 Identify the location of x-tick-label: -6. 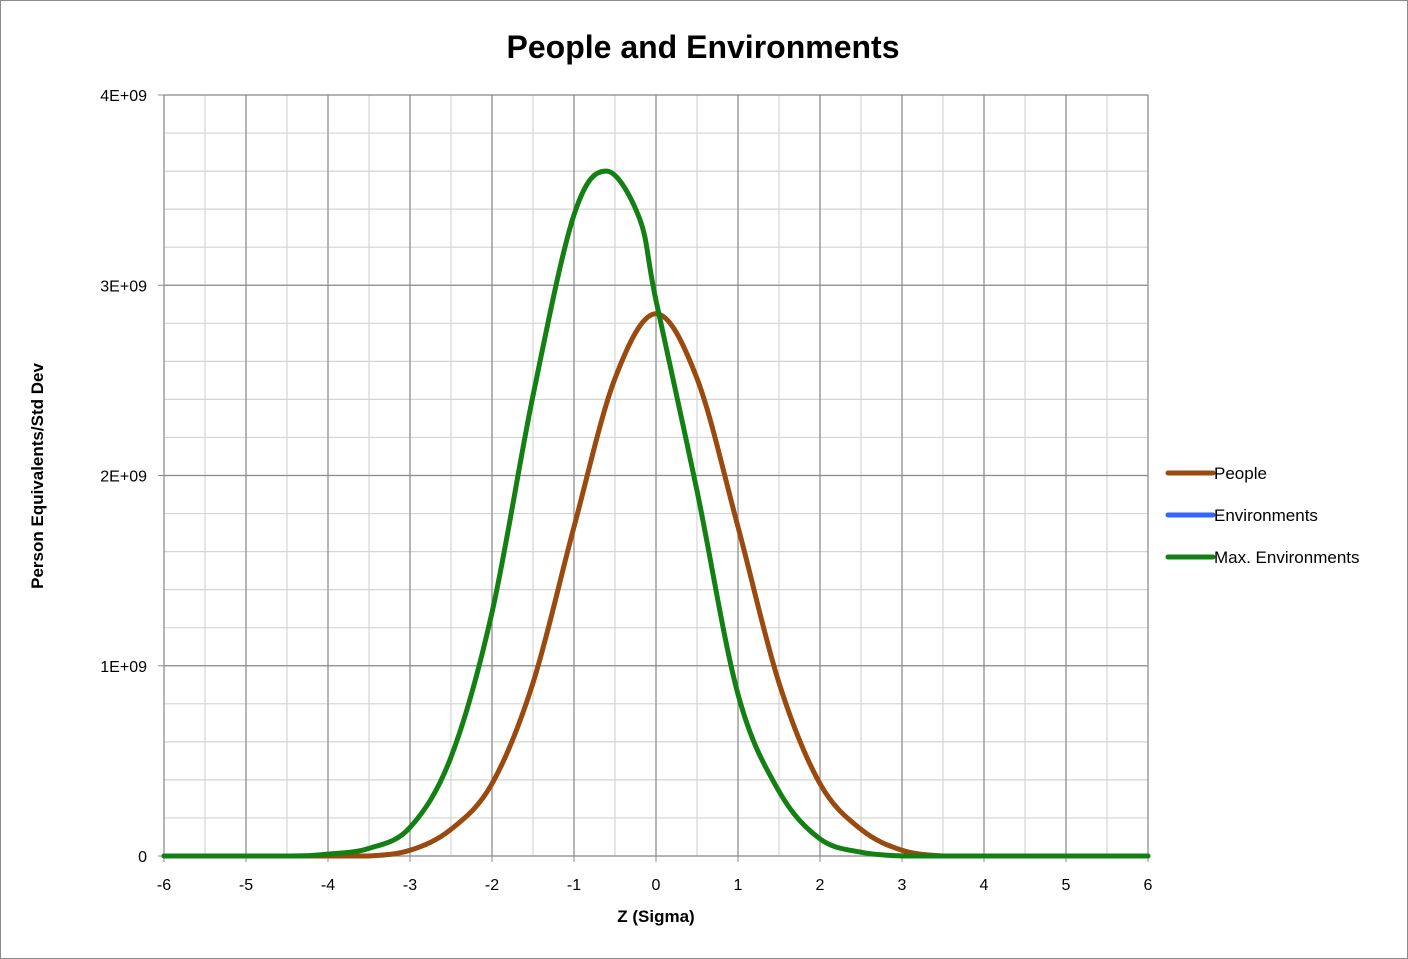
(164, 885).